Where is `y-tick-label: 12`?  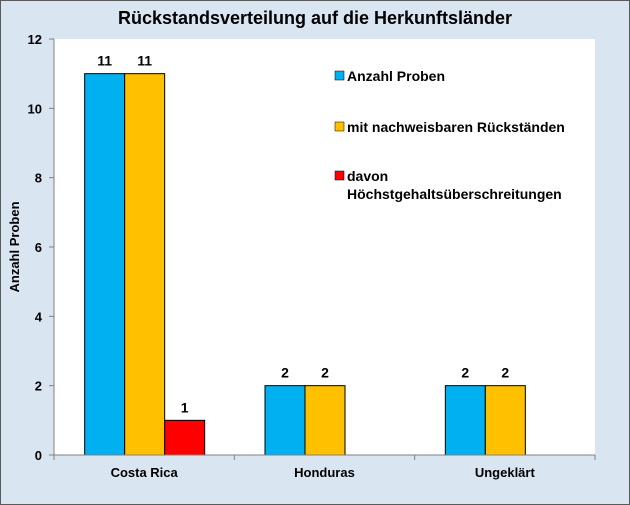
y-tick-label: 12 is located at coordinates (35, 39).